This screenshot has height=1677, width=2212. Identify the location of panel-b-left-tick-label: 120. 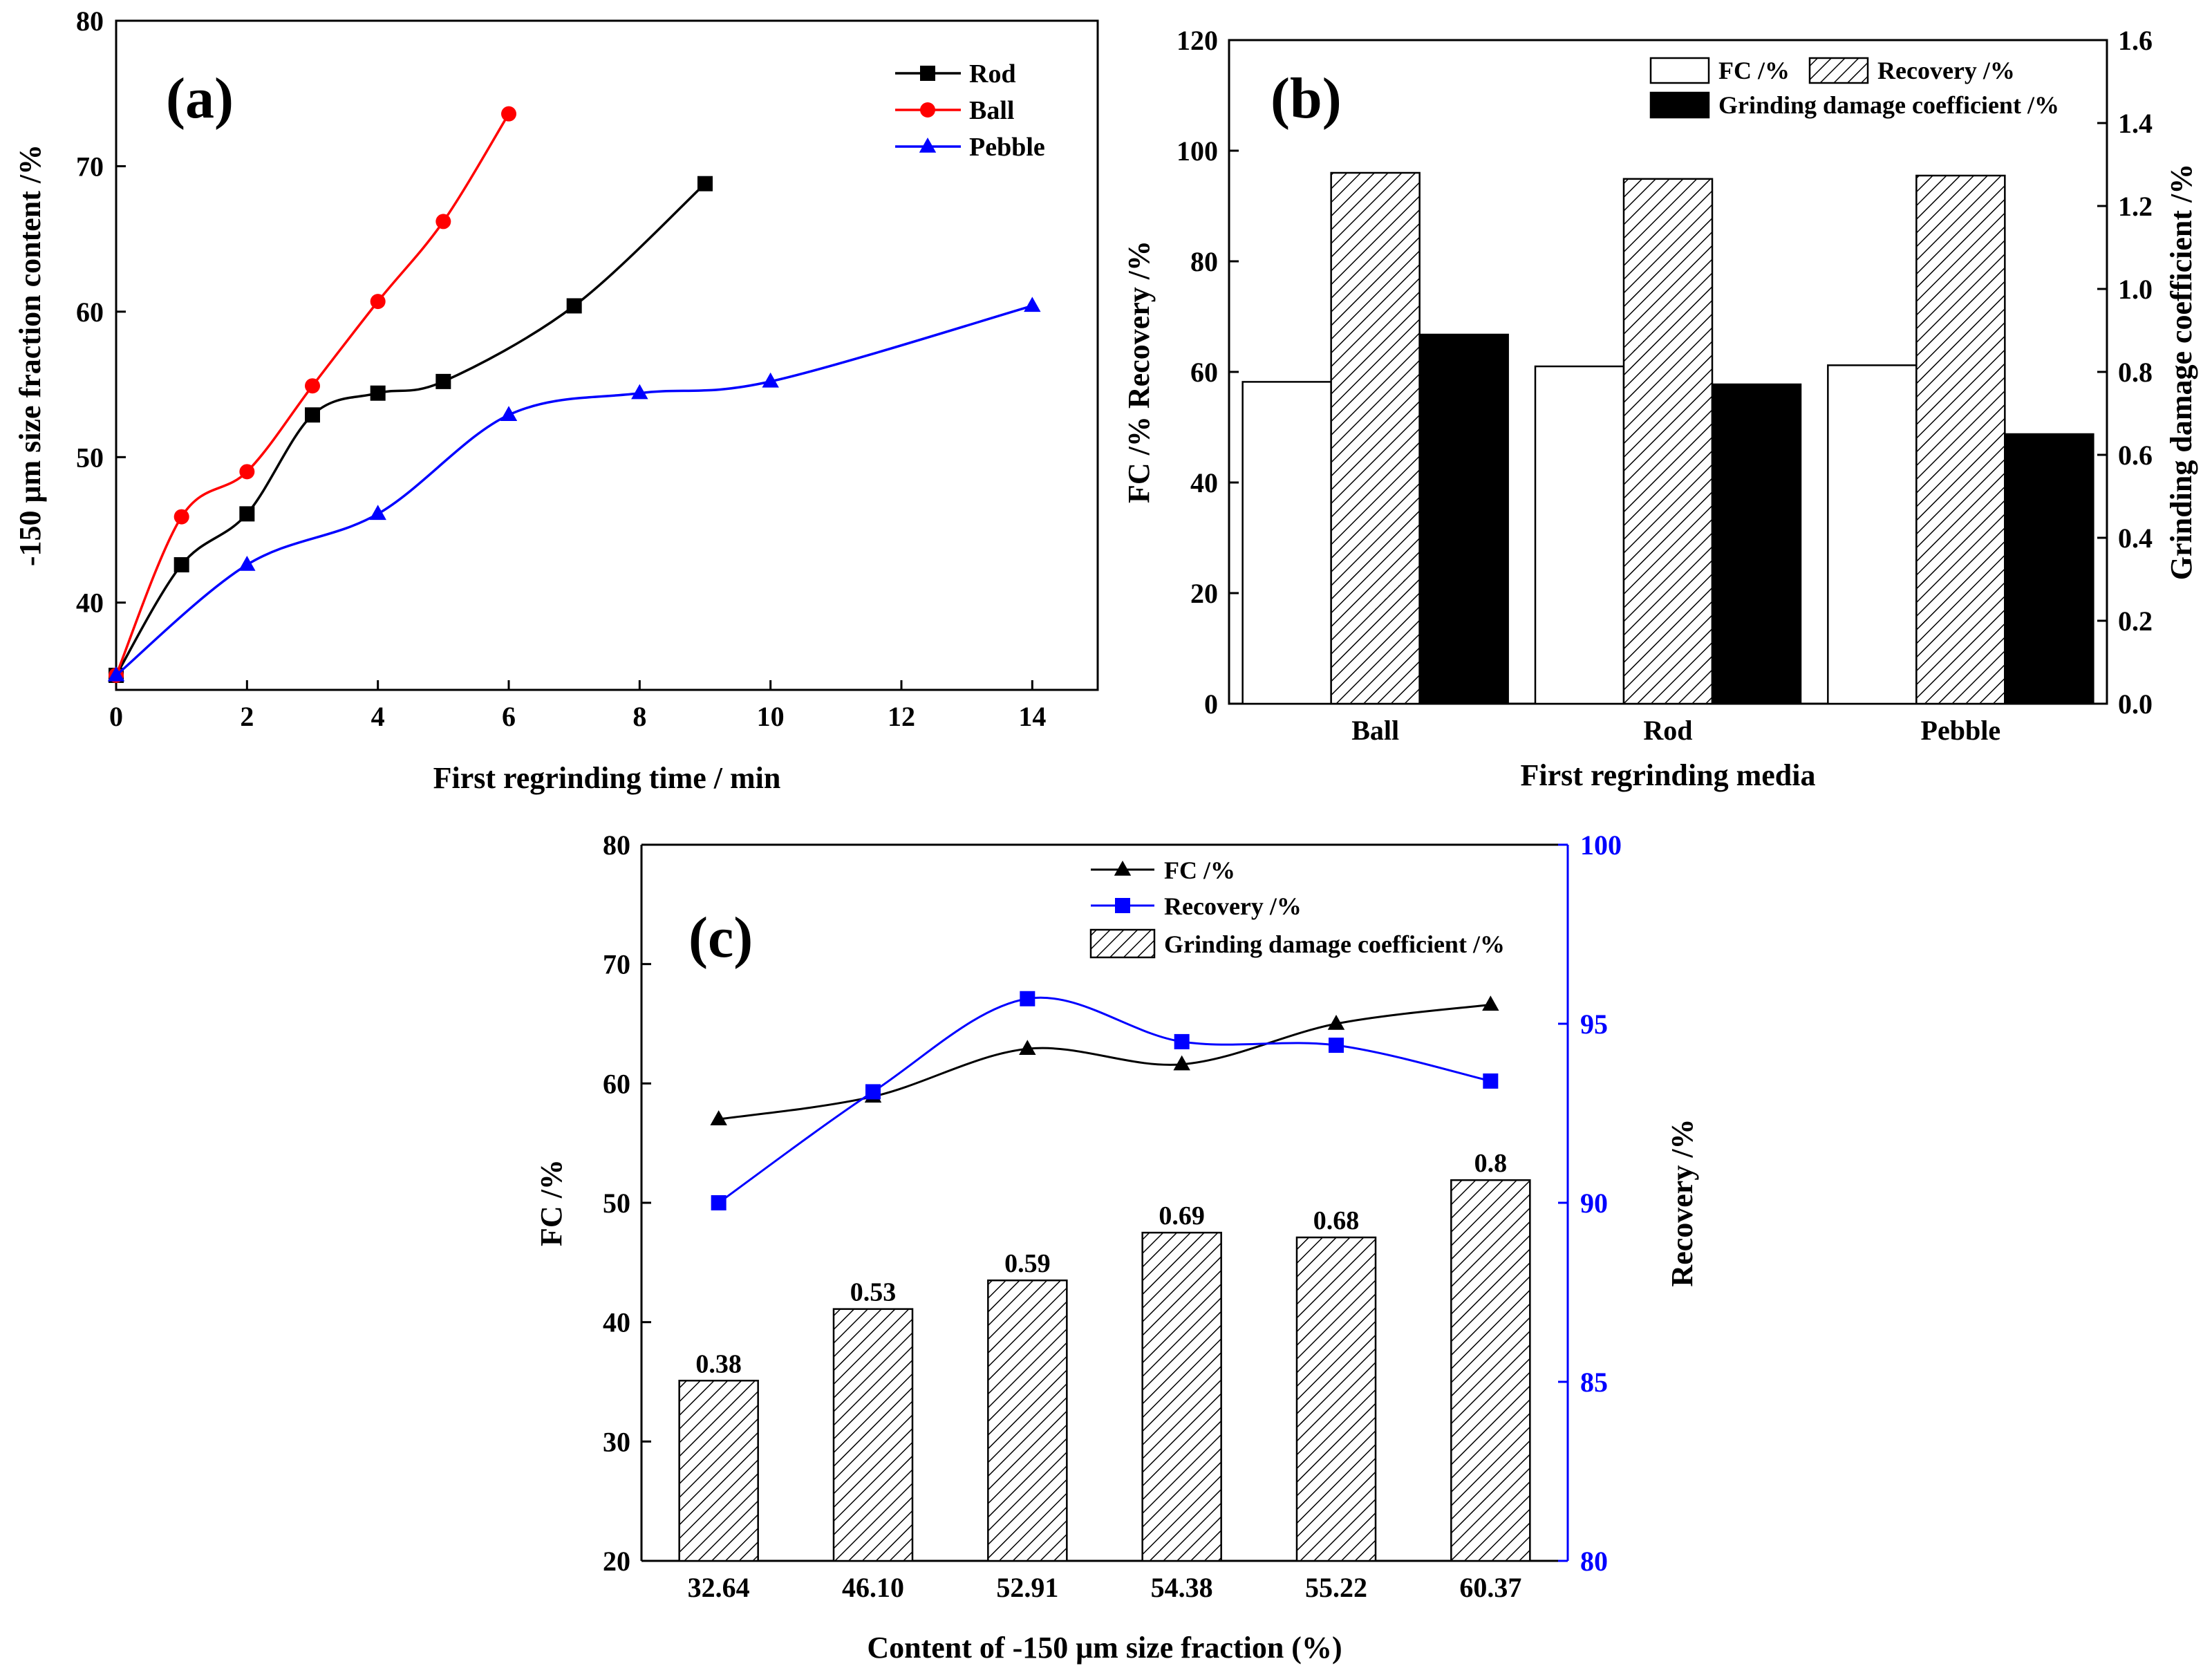
(1197, 40).